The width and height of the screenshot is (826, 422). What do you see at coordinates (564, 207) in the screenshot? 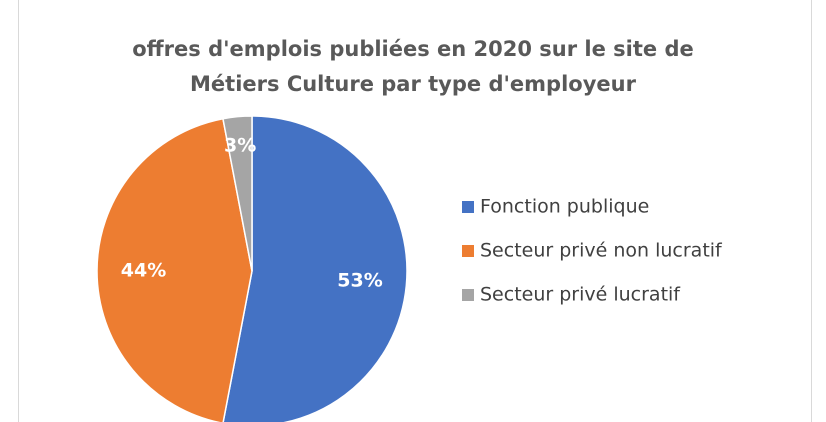
I see `legend-label: Fonction publique` at bounding box center [564, 207].